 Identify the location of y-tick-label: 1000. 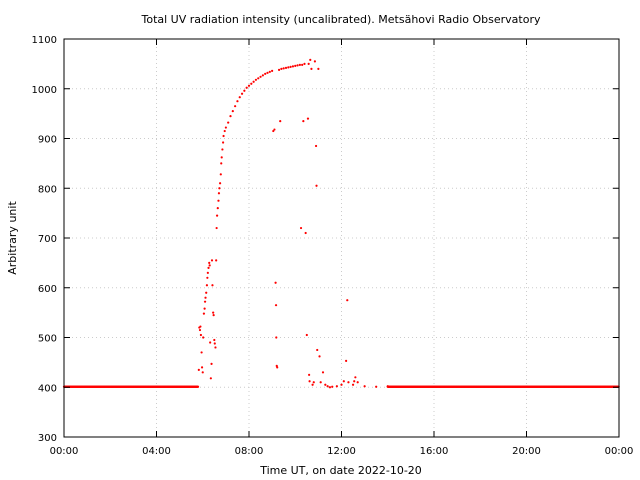
(44, 90).